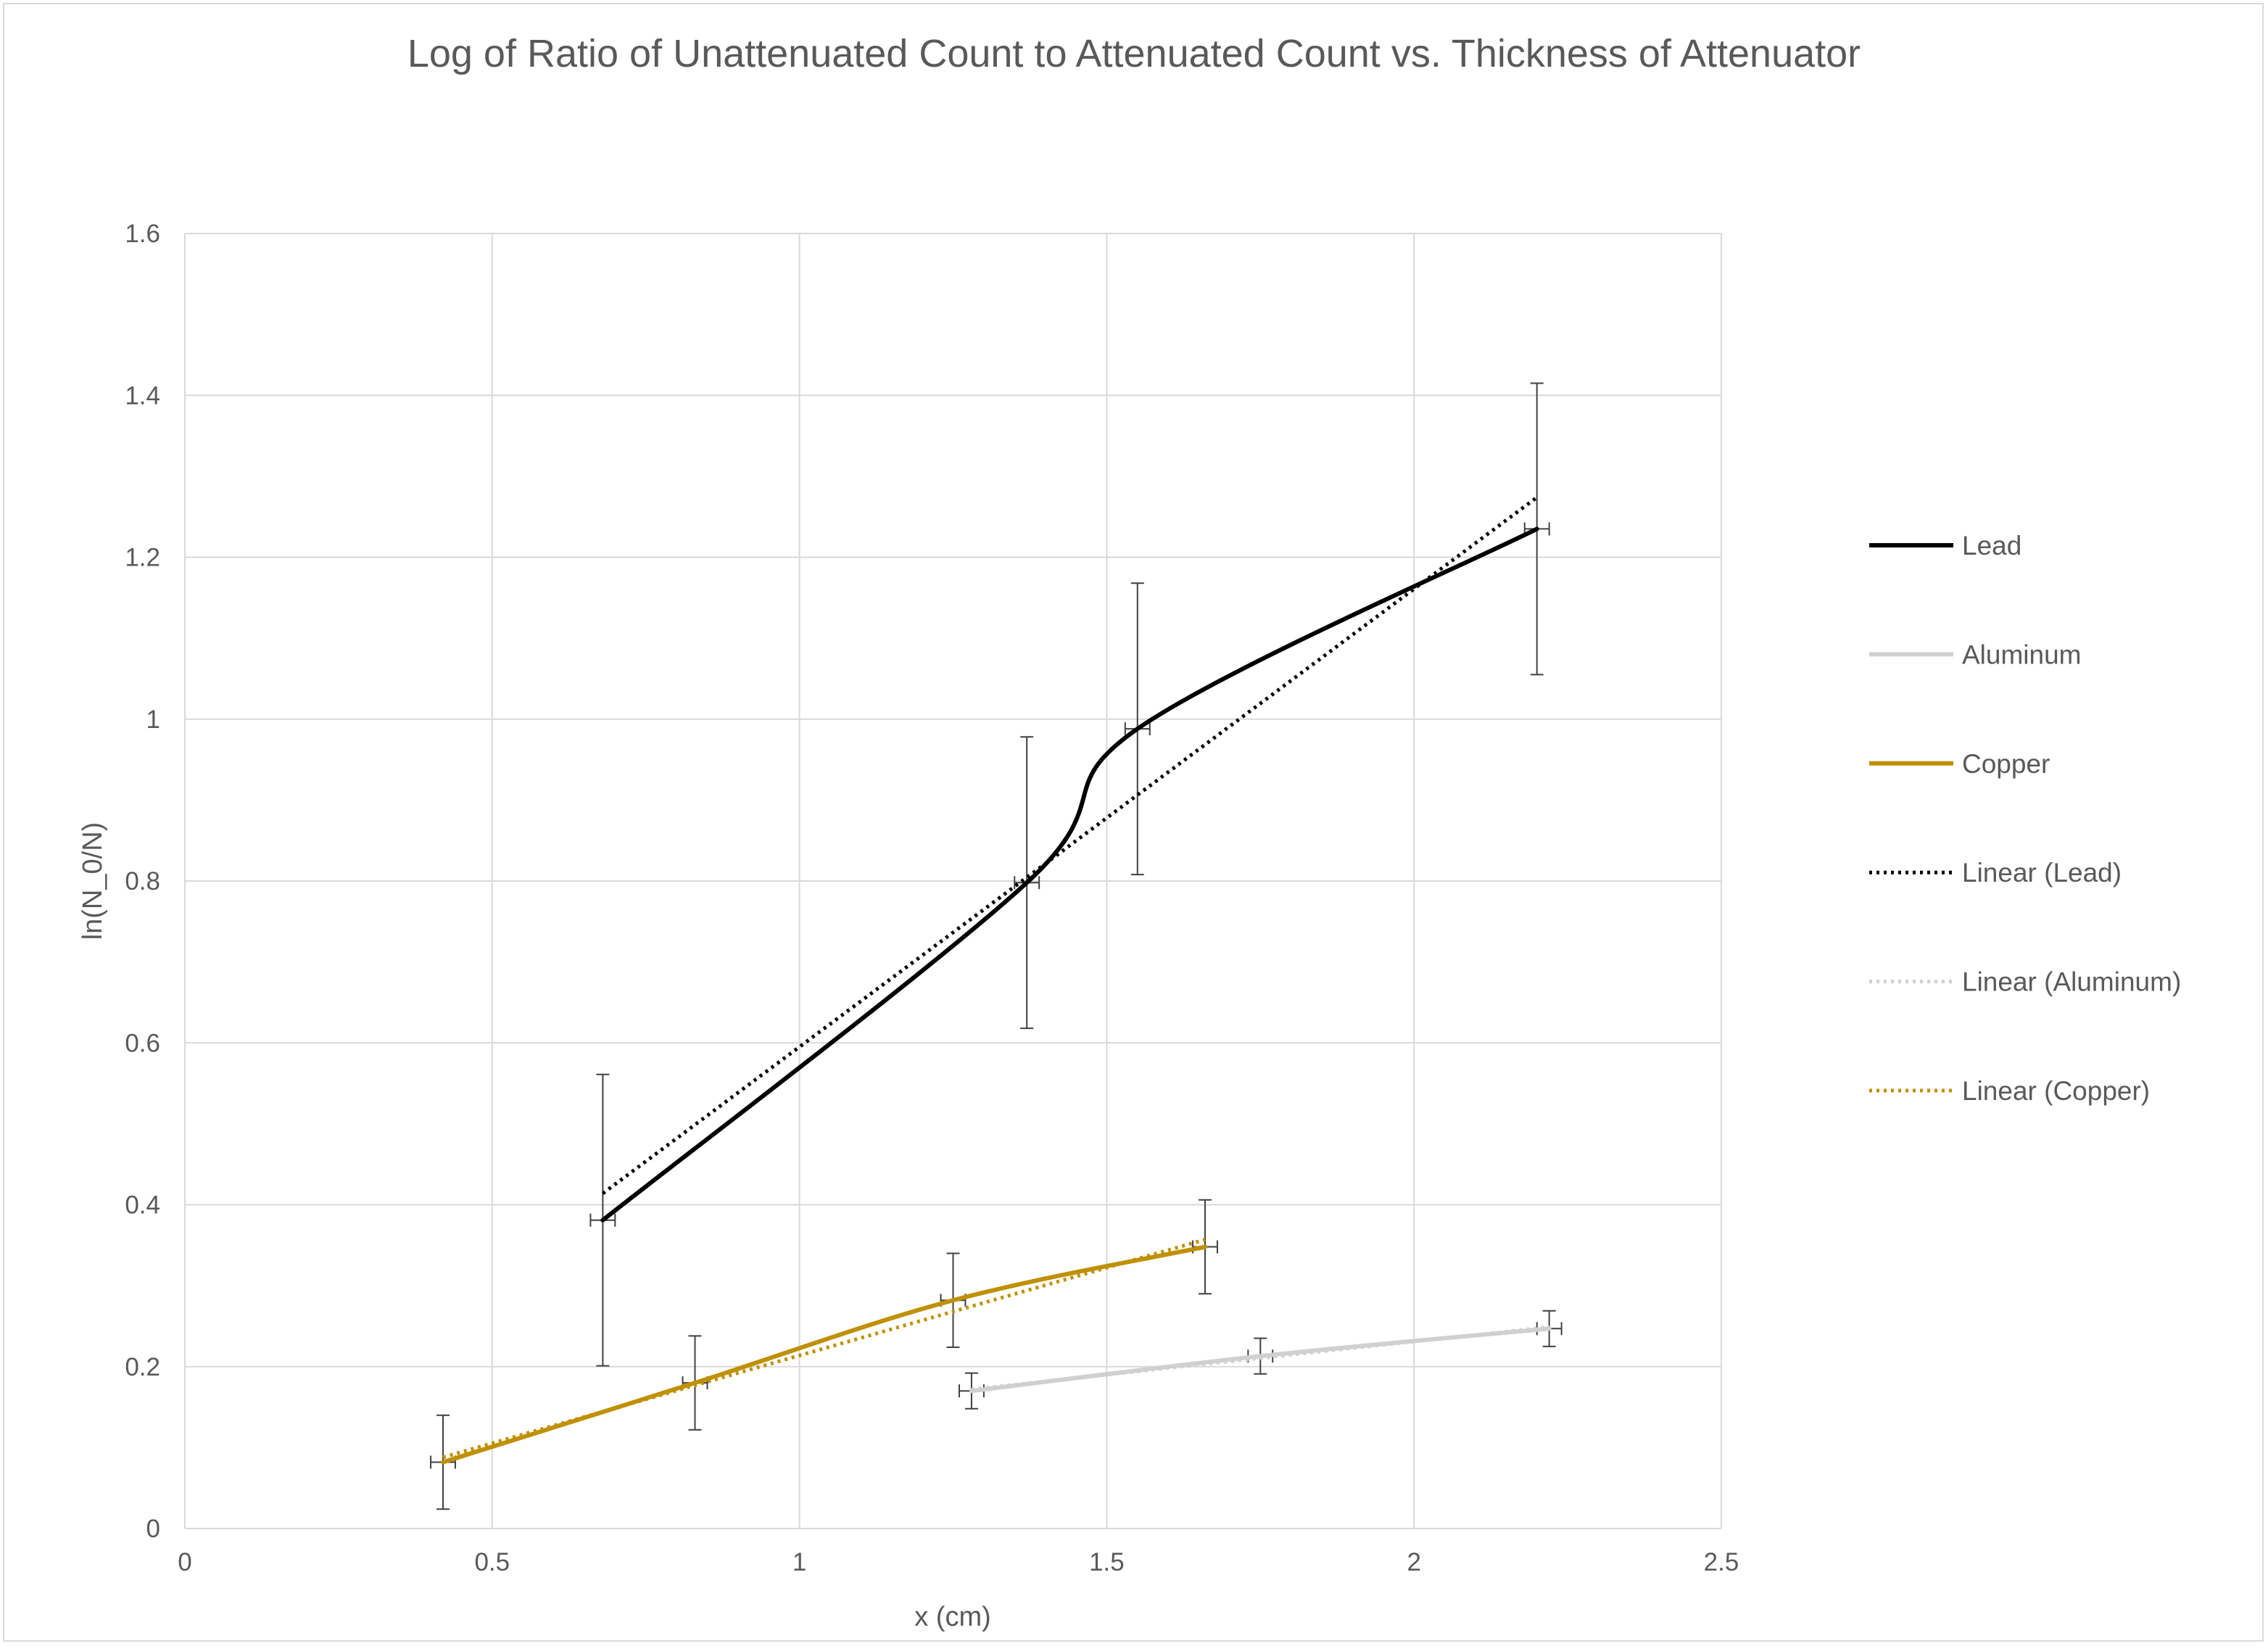 The image size is (2268, 1646). I want to click on y-tick-label: 1, so click(153, 720).